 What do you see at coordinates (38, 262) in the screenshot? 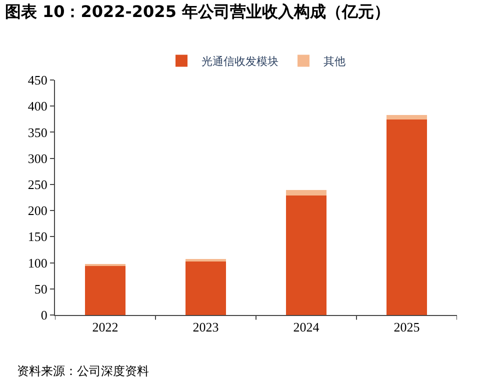
I see `y-tick-label: 100` at bounding box center [38, 262].